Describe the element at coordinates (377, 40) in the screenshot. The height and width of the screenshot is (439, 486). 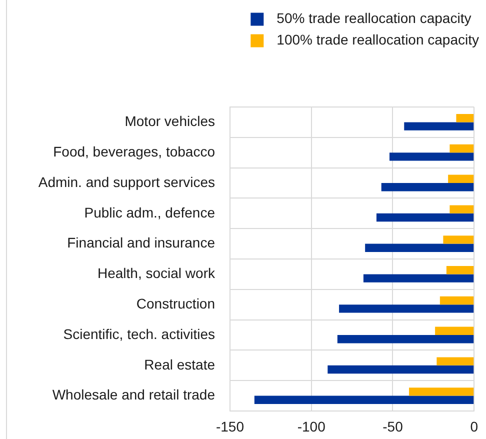
I see `legend-label: 100% trade reallocation capacity` at that location.